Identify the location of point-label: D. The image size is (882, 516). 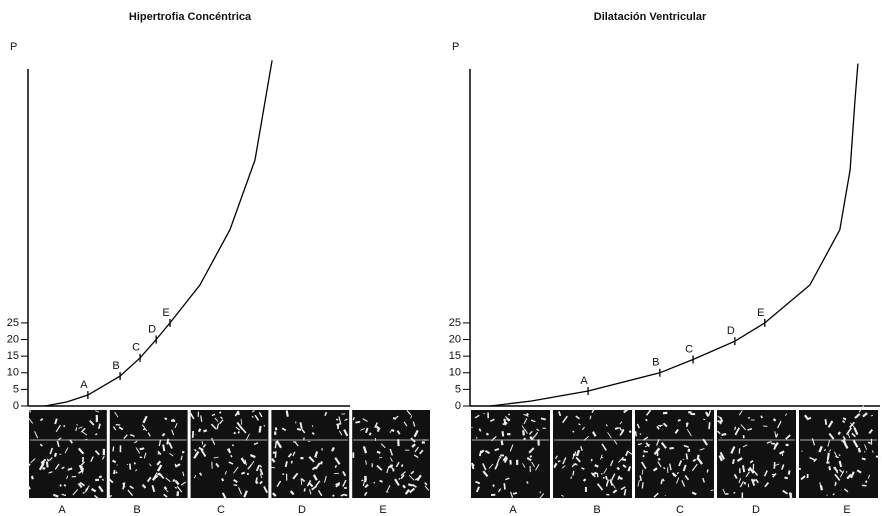
(731, 331).